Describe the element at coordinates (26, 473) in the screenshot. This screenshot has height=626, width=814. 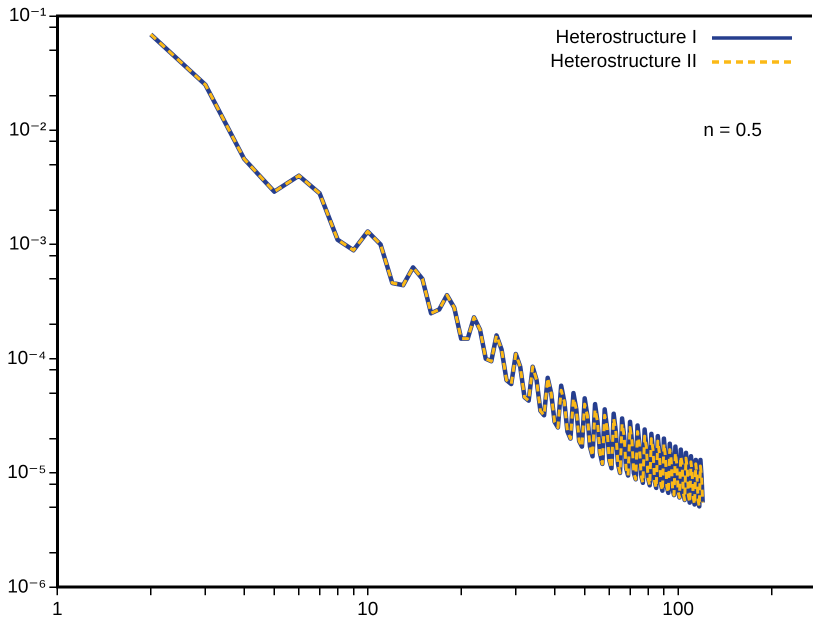
I see `y-tick-label: 10⁻⁵` at that location.